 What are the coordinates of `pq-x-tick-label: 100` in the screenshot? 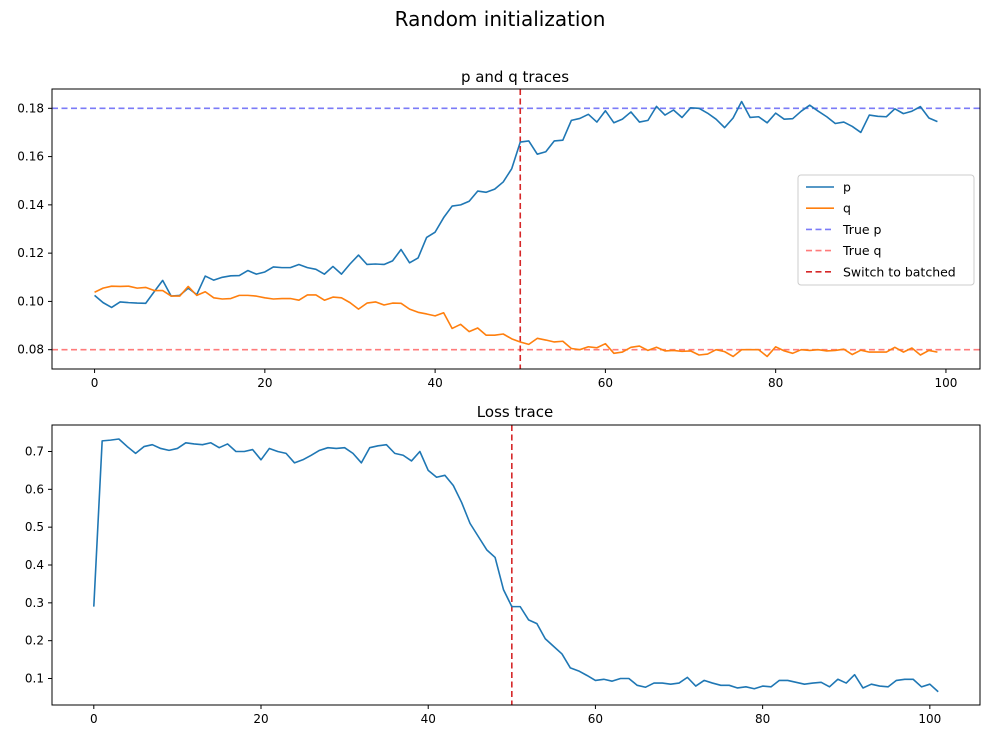 It's located at (945, 383).